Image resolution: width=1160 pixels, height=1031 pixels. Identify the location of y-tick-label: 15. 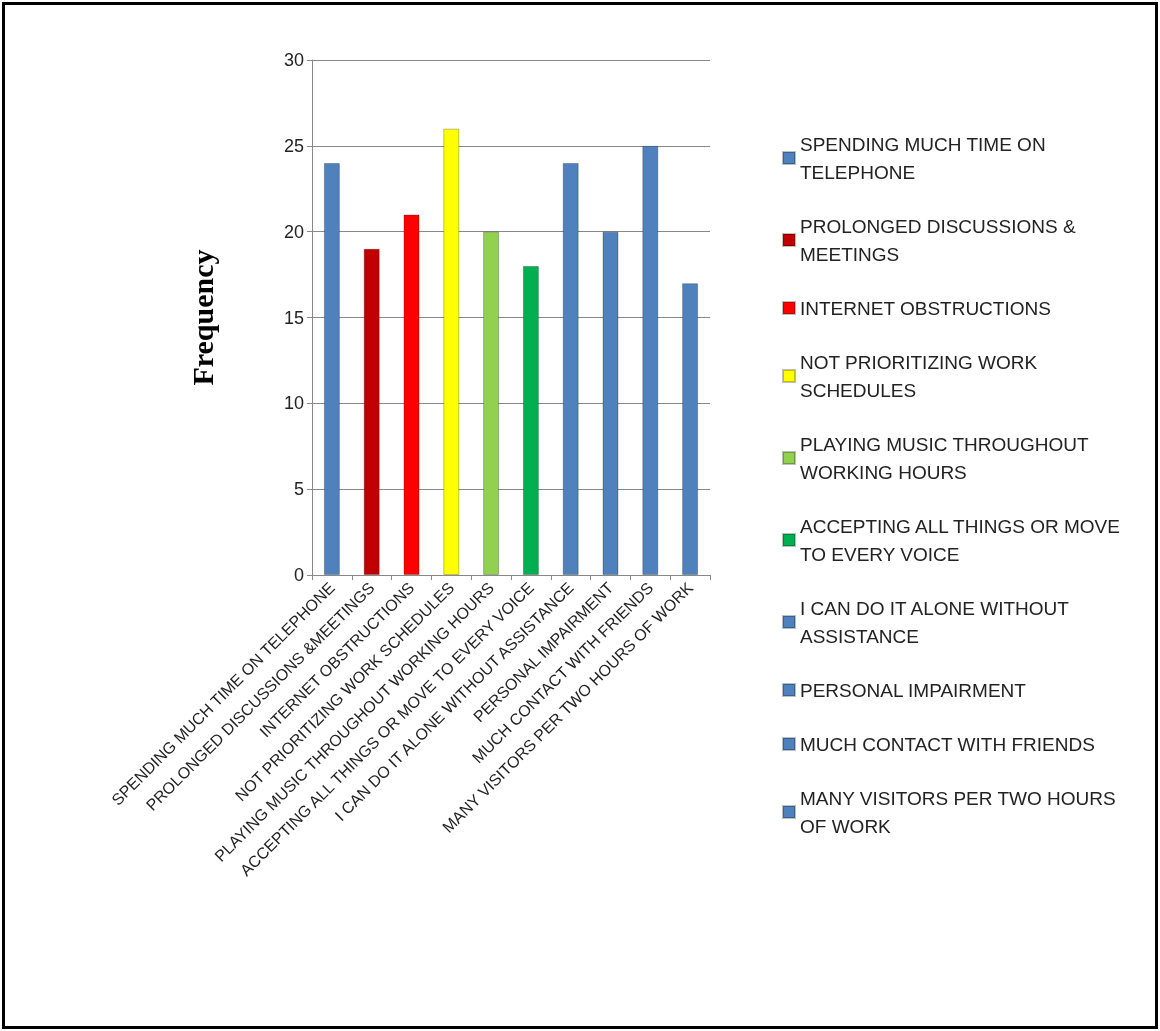
(293, 317).